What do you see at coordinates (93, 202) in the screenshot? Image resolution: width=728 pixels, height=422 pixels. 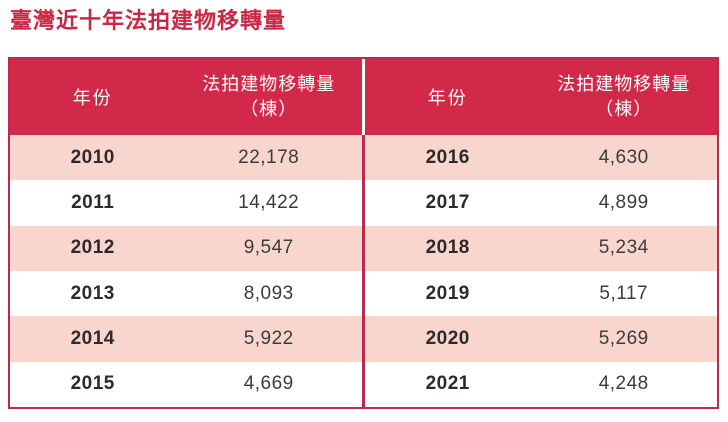 I see `year-cell: 2011` at bounding box center [93, 202].